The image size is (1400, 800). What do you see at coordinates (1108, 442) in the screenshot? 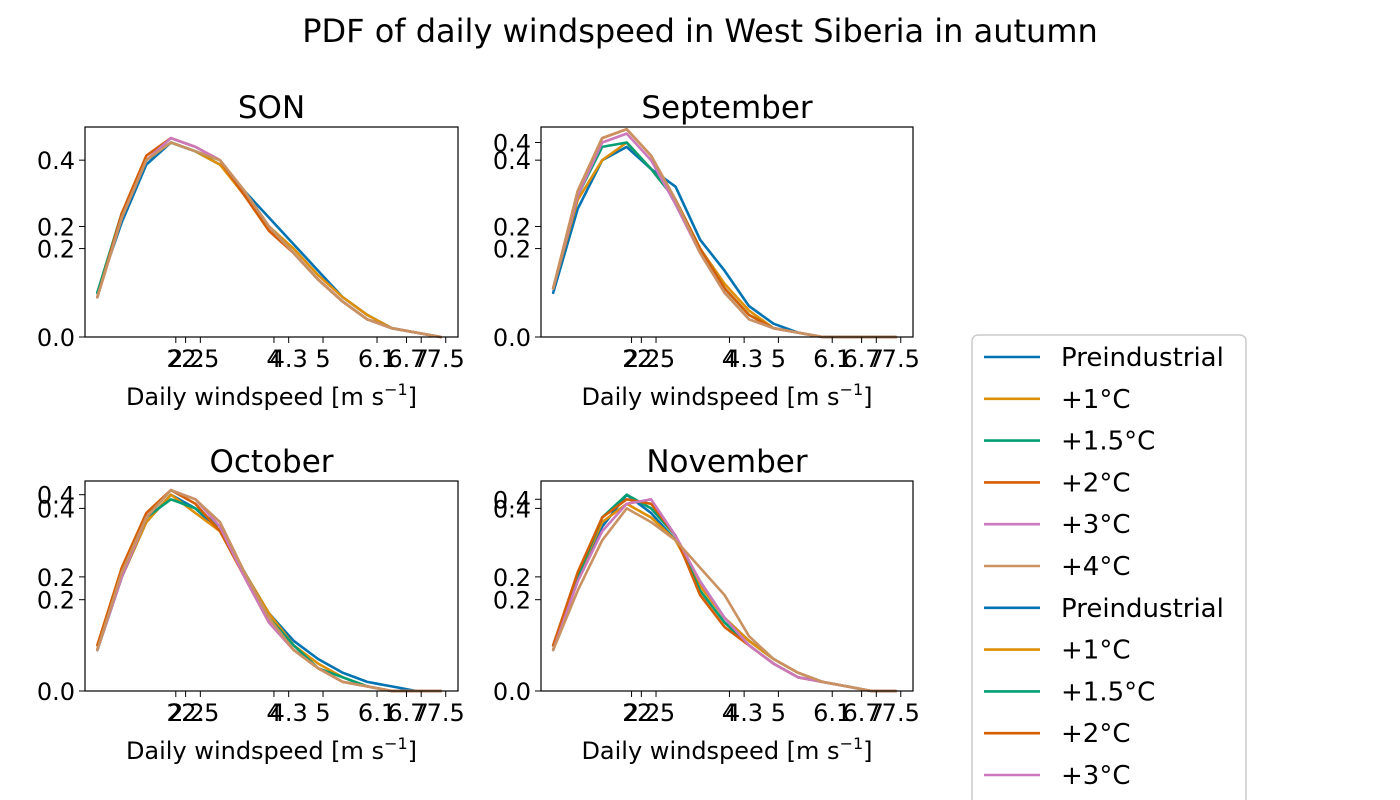
I see `legend-label: +1.5°C` at bounding box center [1108, 442].